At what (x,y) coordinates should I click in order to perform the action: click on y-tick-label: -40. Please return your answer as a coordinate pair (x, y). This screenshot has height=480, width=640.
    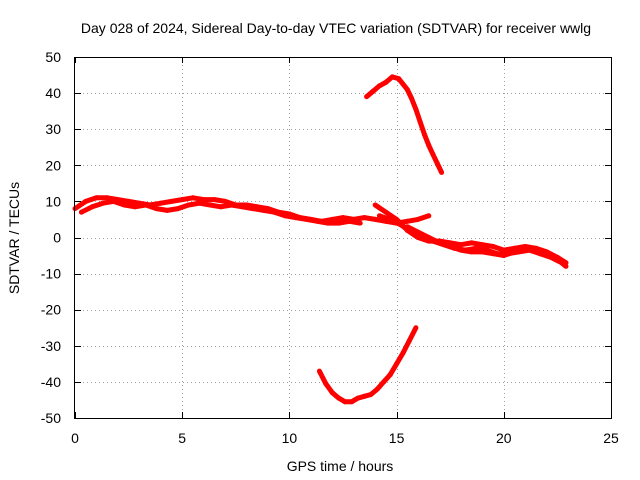
    Looking at the image, I should click on (51, 382).